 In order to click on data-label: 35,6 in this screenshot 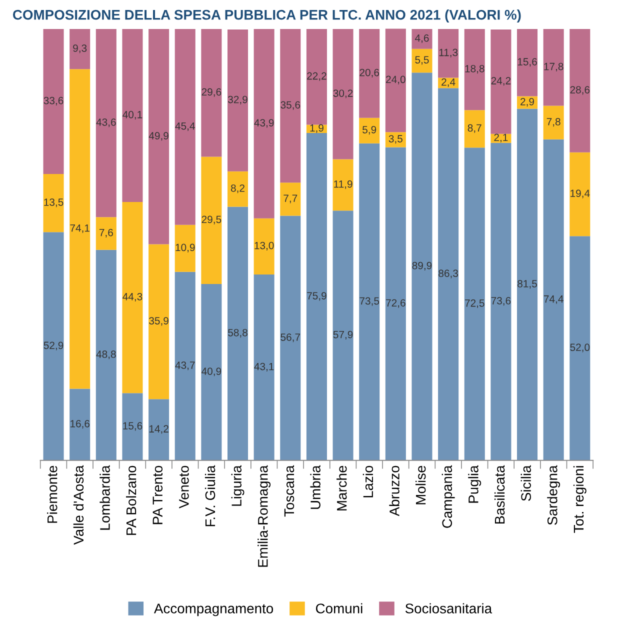, I will do `click(290, 105)`.